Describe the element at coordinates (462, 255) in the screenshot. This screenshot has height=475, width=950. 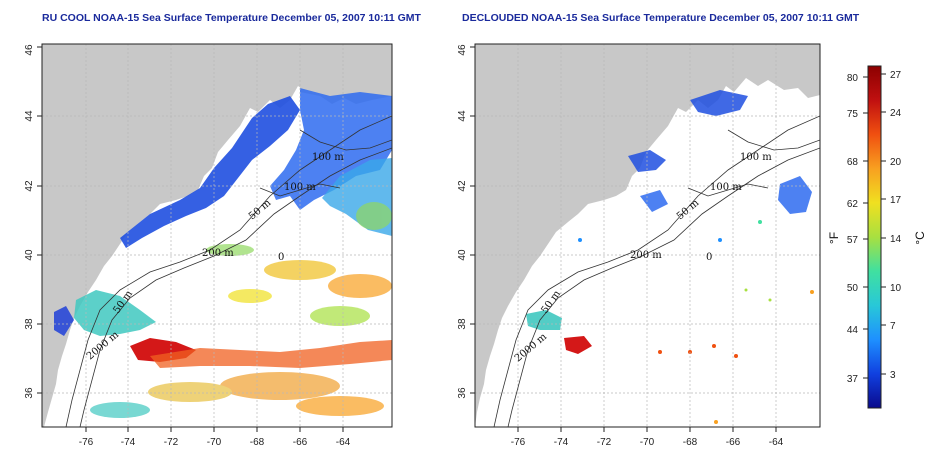
I see `right-lat-tick: 40` at that location.